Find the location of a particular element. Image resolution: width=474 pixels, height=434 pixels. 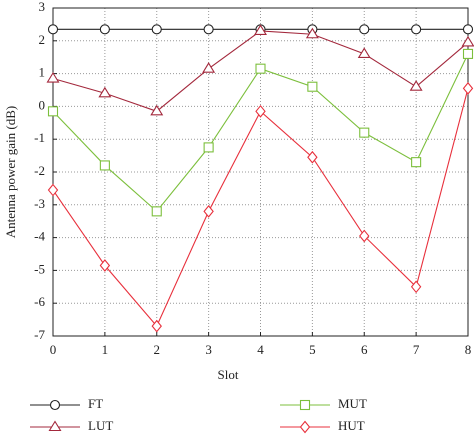

y-tick-label: -5 is located at coordinates (39, 268).